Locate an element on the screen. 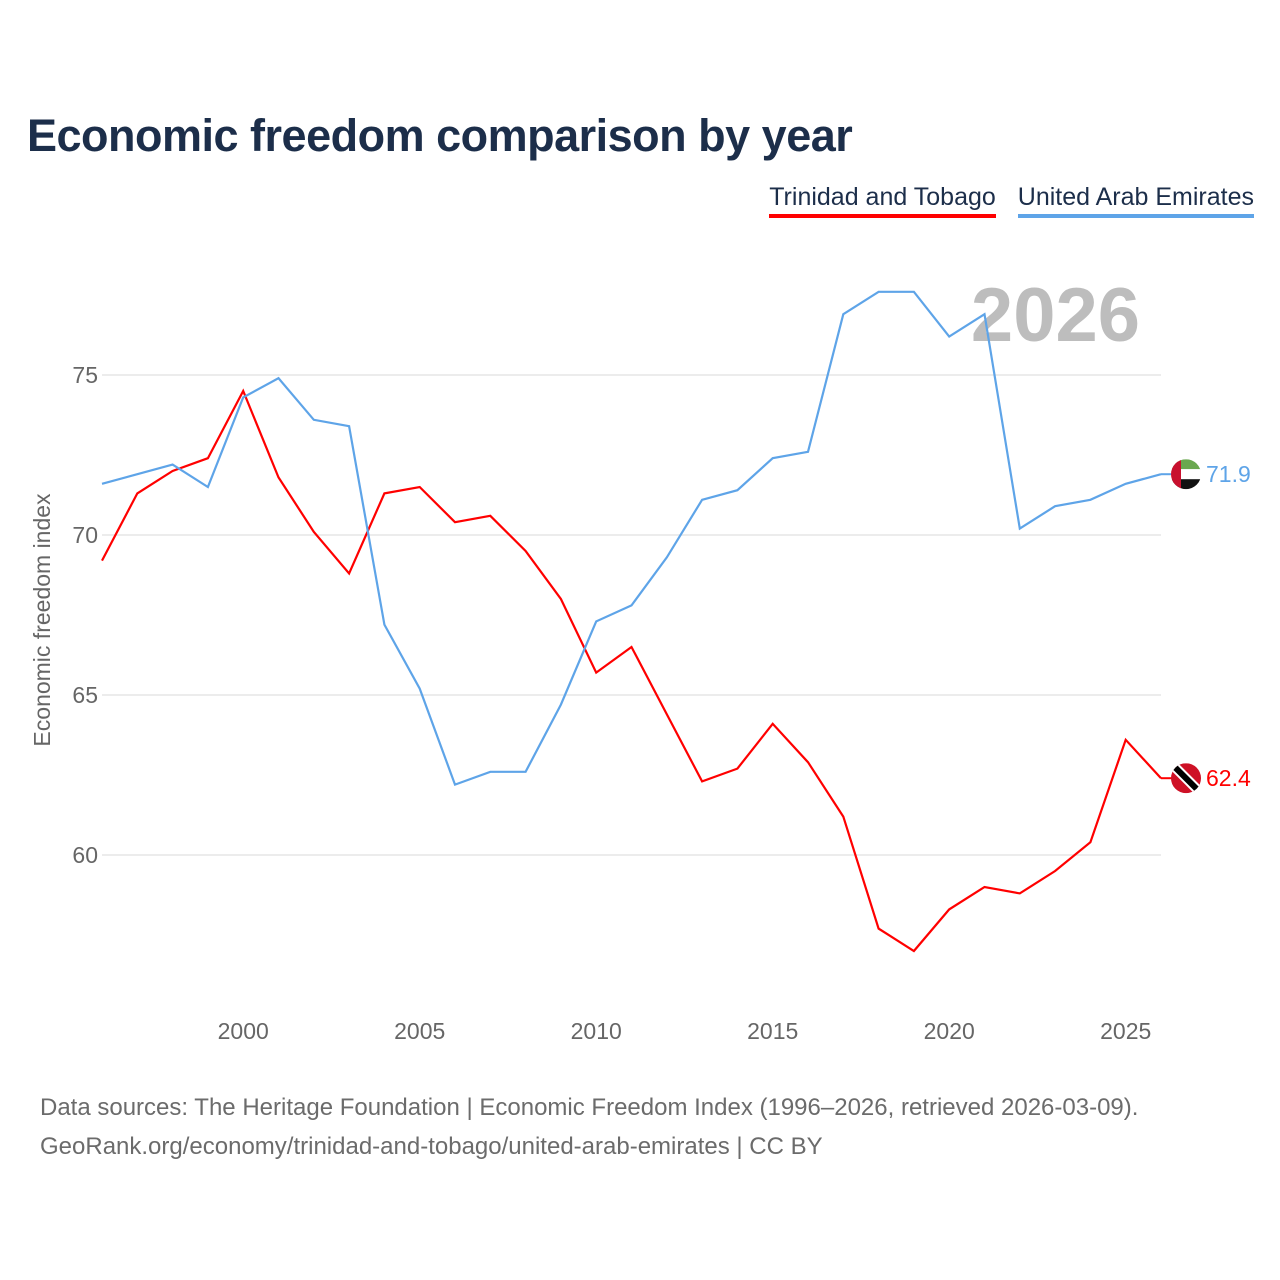 The width and height of the screenshot is (1280, 1280). y-tick-label: 65 is located at coordinates (85, 695).